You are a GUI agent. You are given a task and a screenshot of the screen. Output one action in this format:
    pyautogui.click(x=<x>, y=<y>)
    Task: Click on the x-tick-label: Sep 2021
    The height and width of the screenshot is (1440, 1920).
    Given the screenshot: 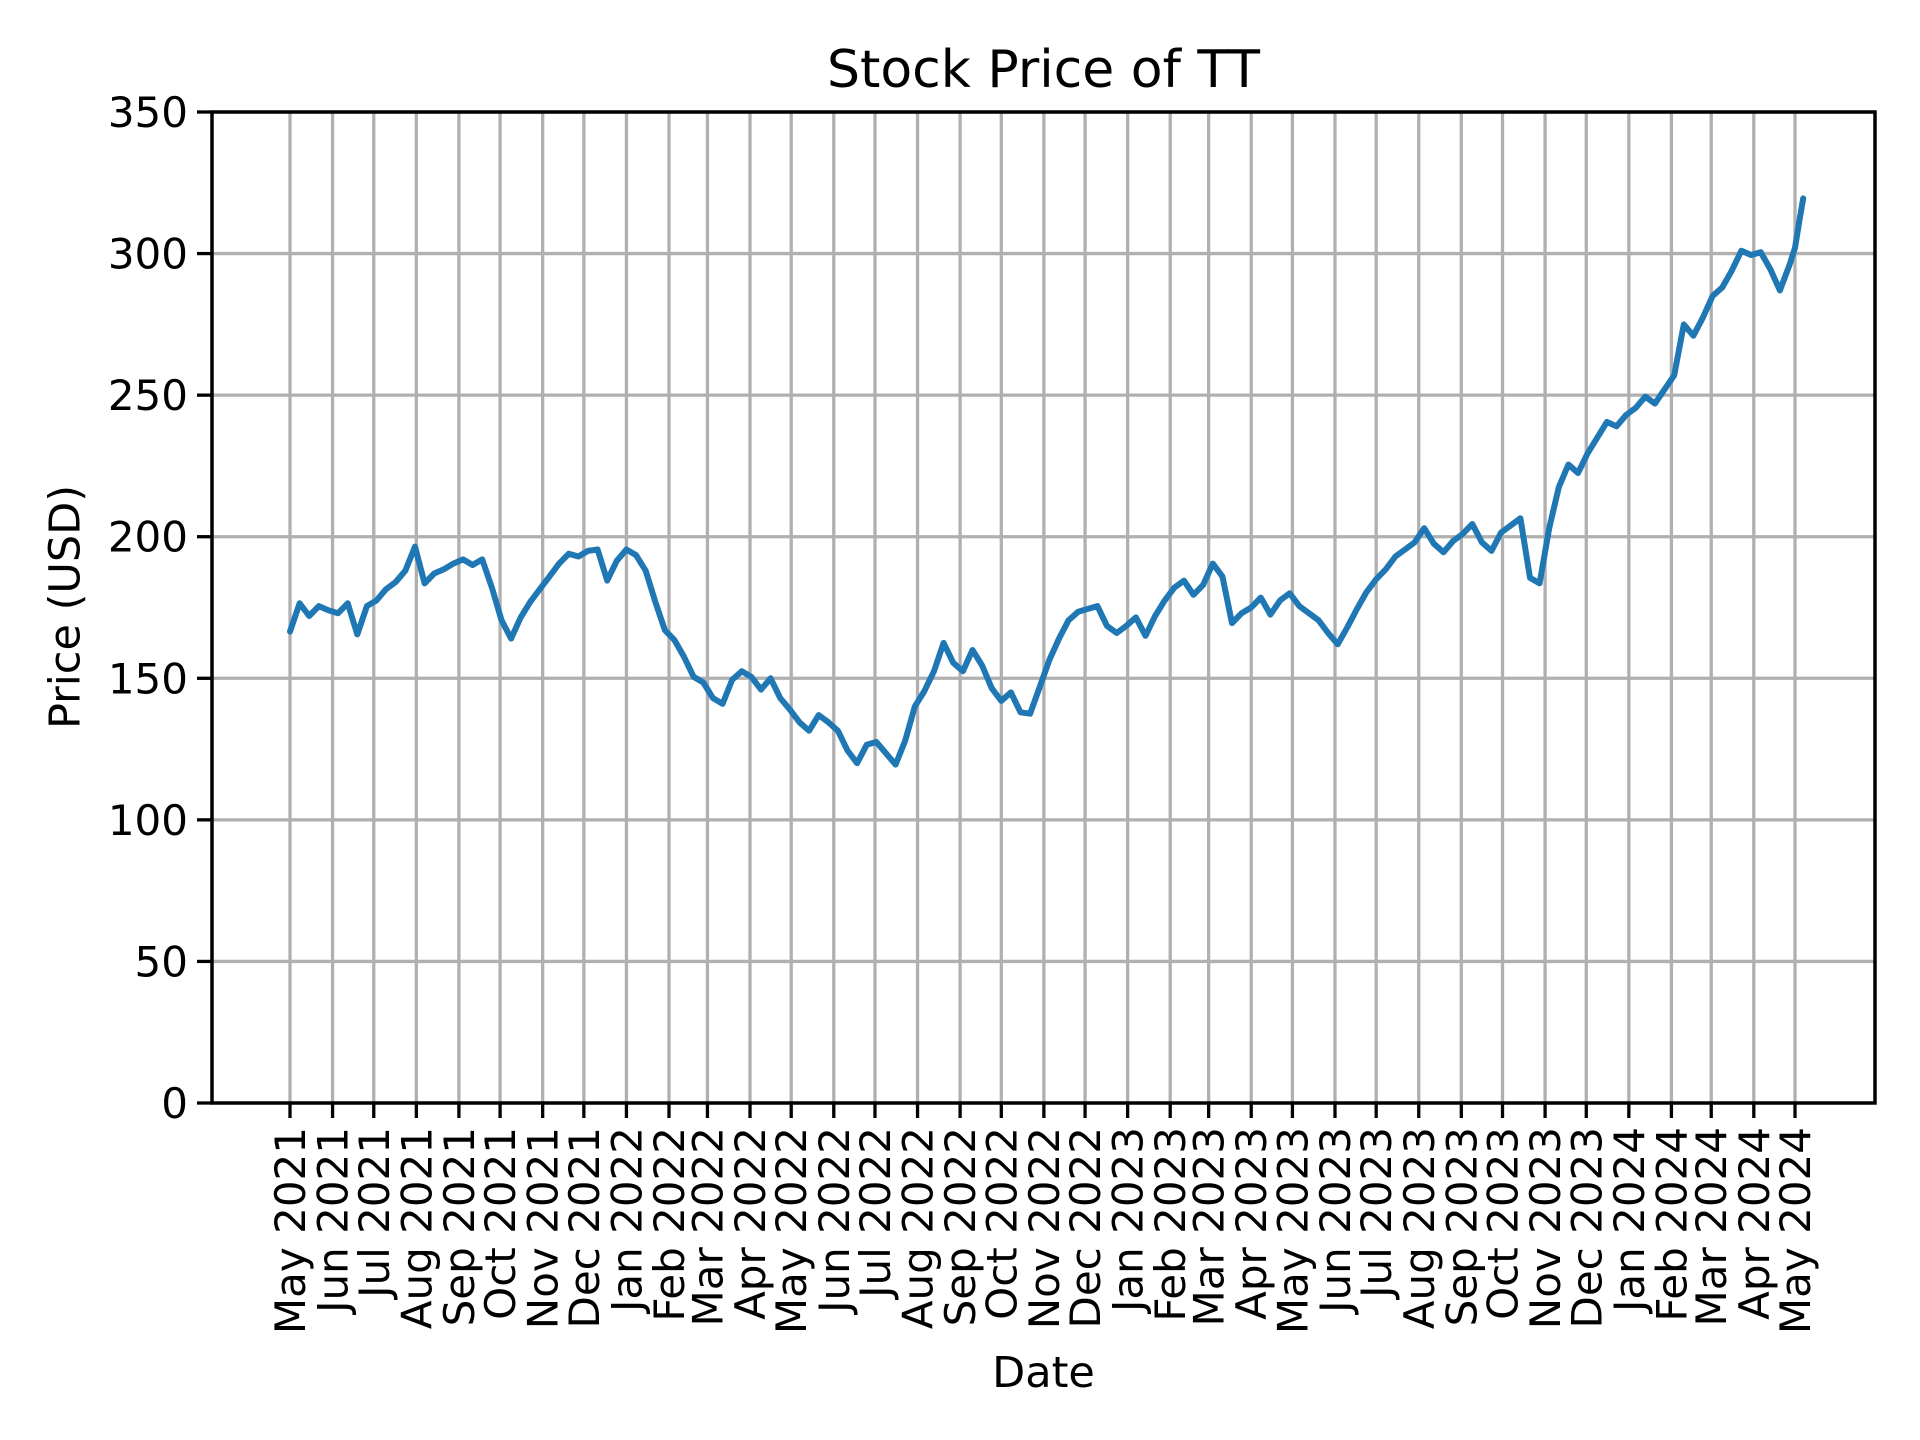 What is the action you would take?
    pyautogui.click(x=459, y=1226)
    